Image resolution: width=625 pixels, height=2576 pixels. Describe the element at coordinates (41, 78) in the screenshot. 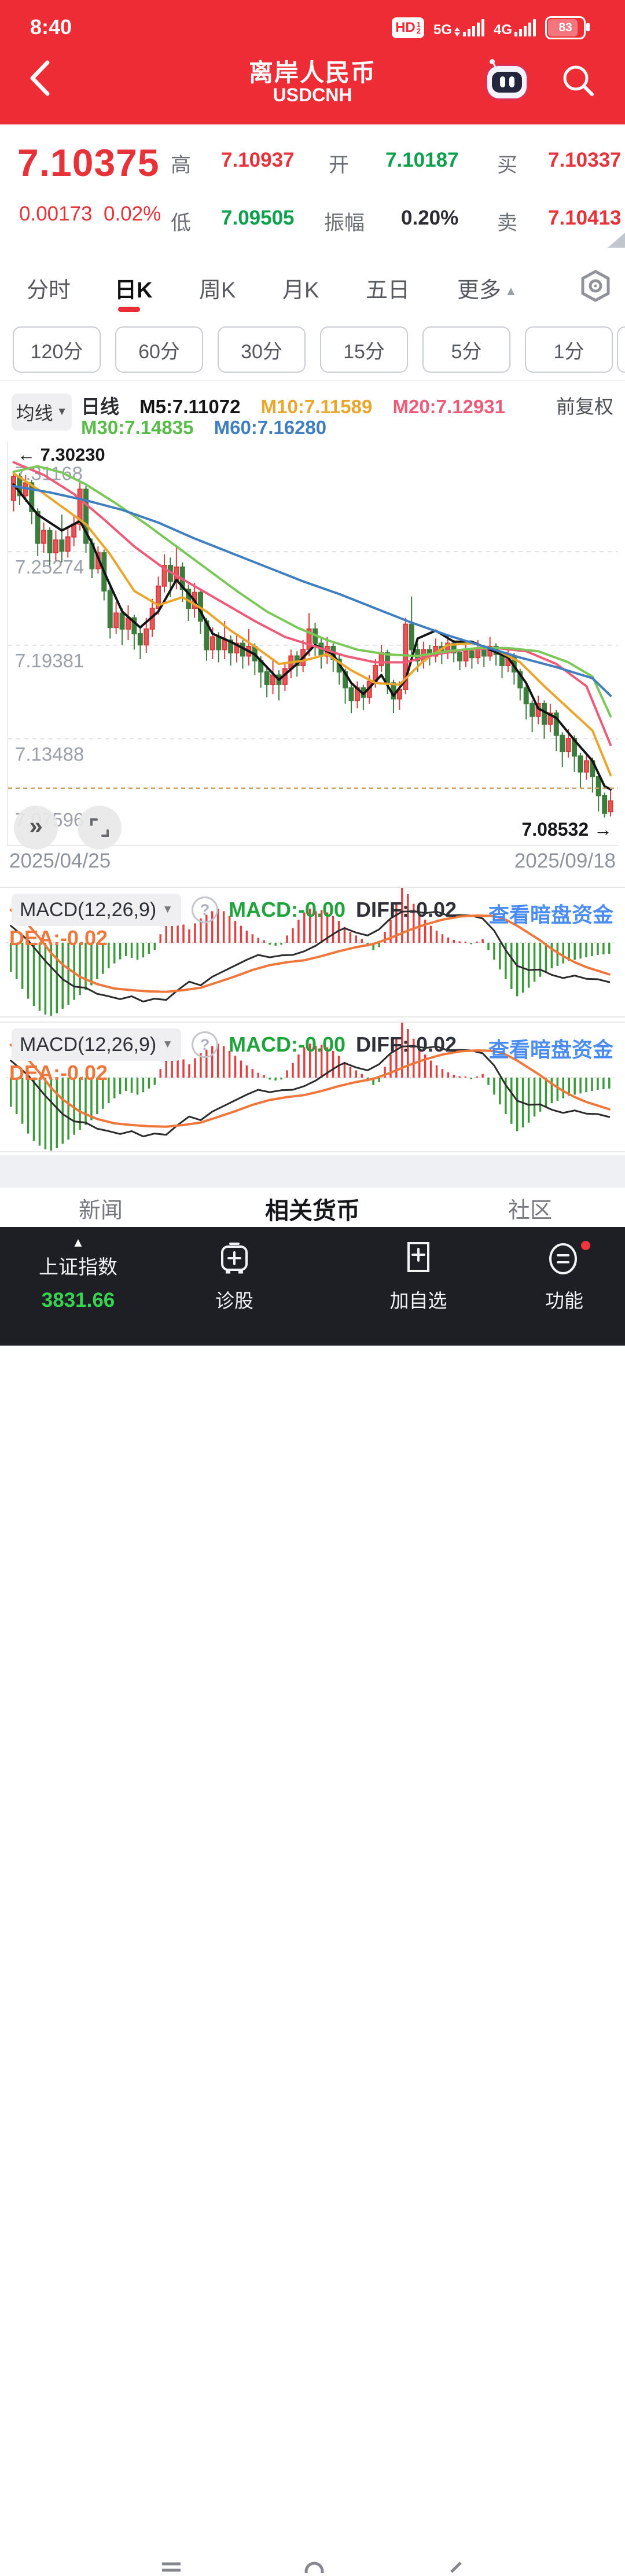

I see `back-button` at that location.